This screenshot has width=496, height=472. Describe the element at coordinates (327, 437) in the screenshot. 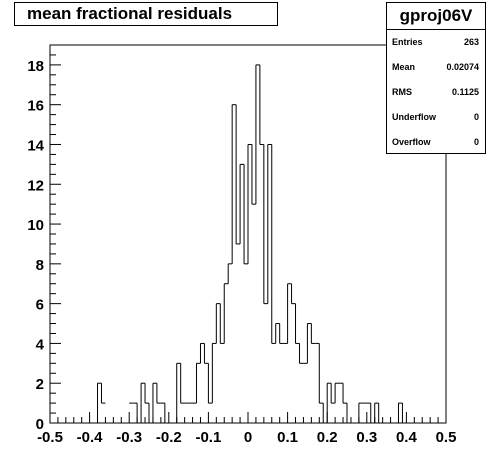

I see `x-tick-label: 0.2` at that location.